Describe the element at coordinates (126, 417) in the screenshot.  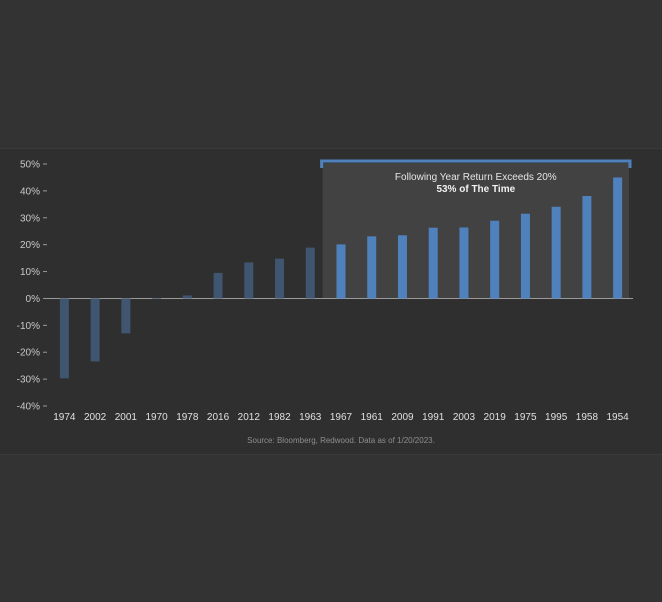
I see `x-tick-label: 2001` at that location.